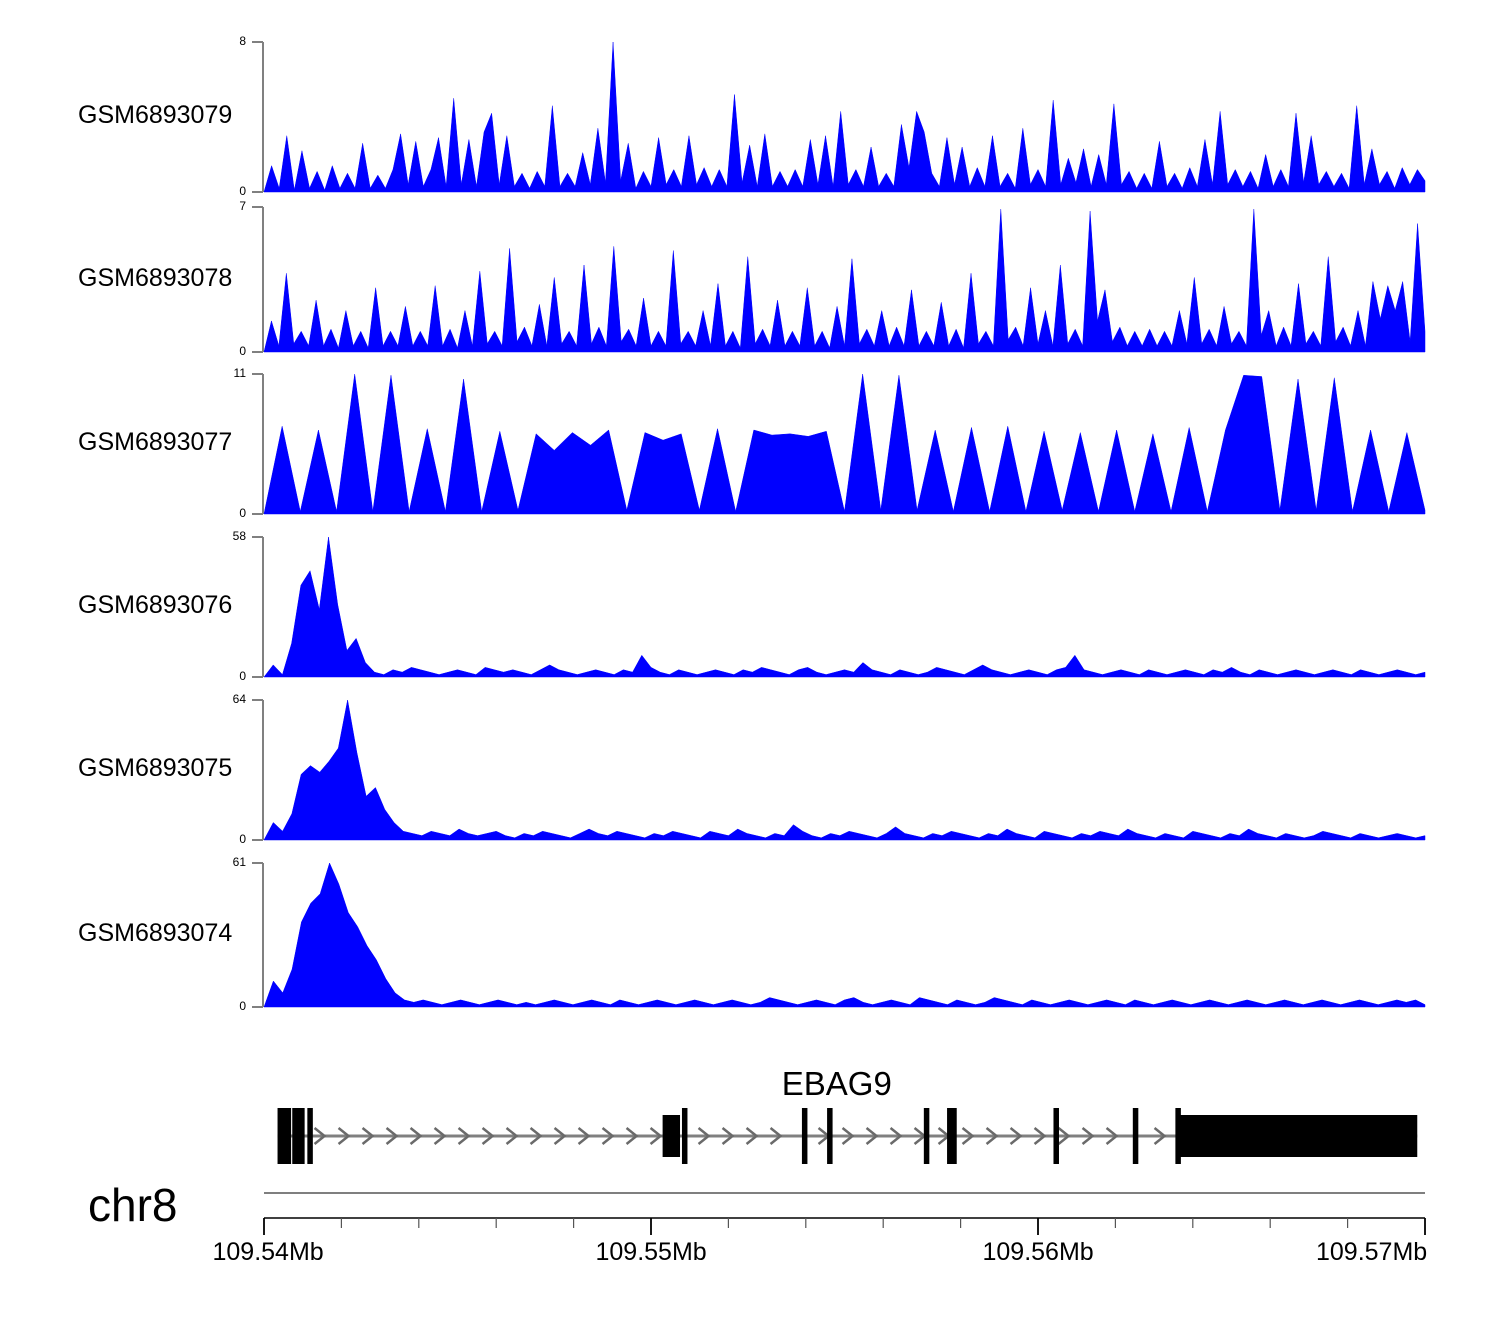 The height and width of the screenshot is (1320, 1500). I want to click on coverage-track-GSM6893074, so click(839, 935).